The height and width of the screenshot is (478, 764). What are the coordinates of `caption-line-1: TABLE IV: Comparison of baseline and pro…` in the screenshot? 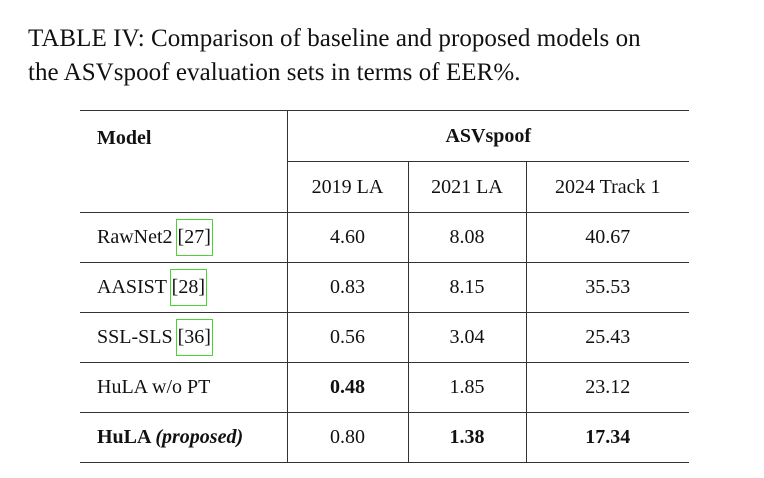 It's located at (334, 38).